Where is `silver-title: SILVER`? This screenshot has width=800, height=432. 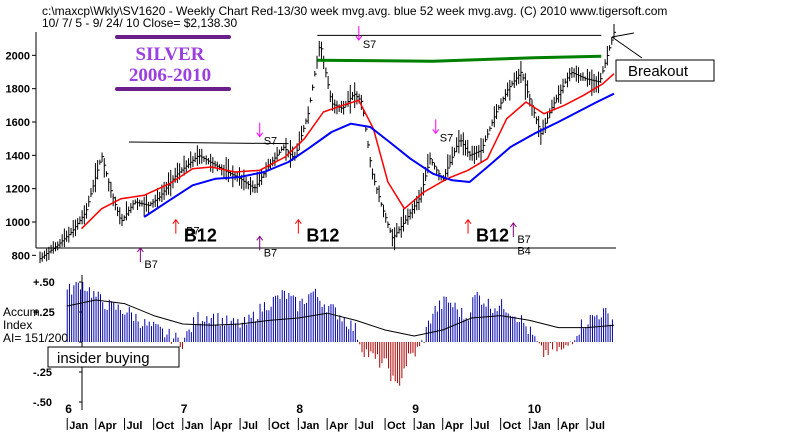
silver-title: SILVER is located at coordinates (169, 54).